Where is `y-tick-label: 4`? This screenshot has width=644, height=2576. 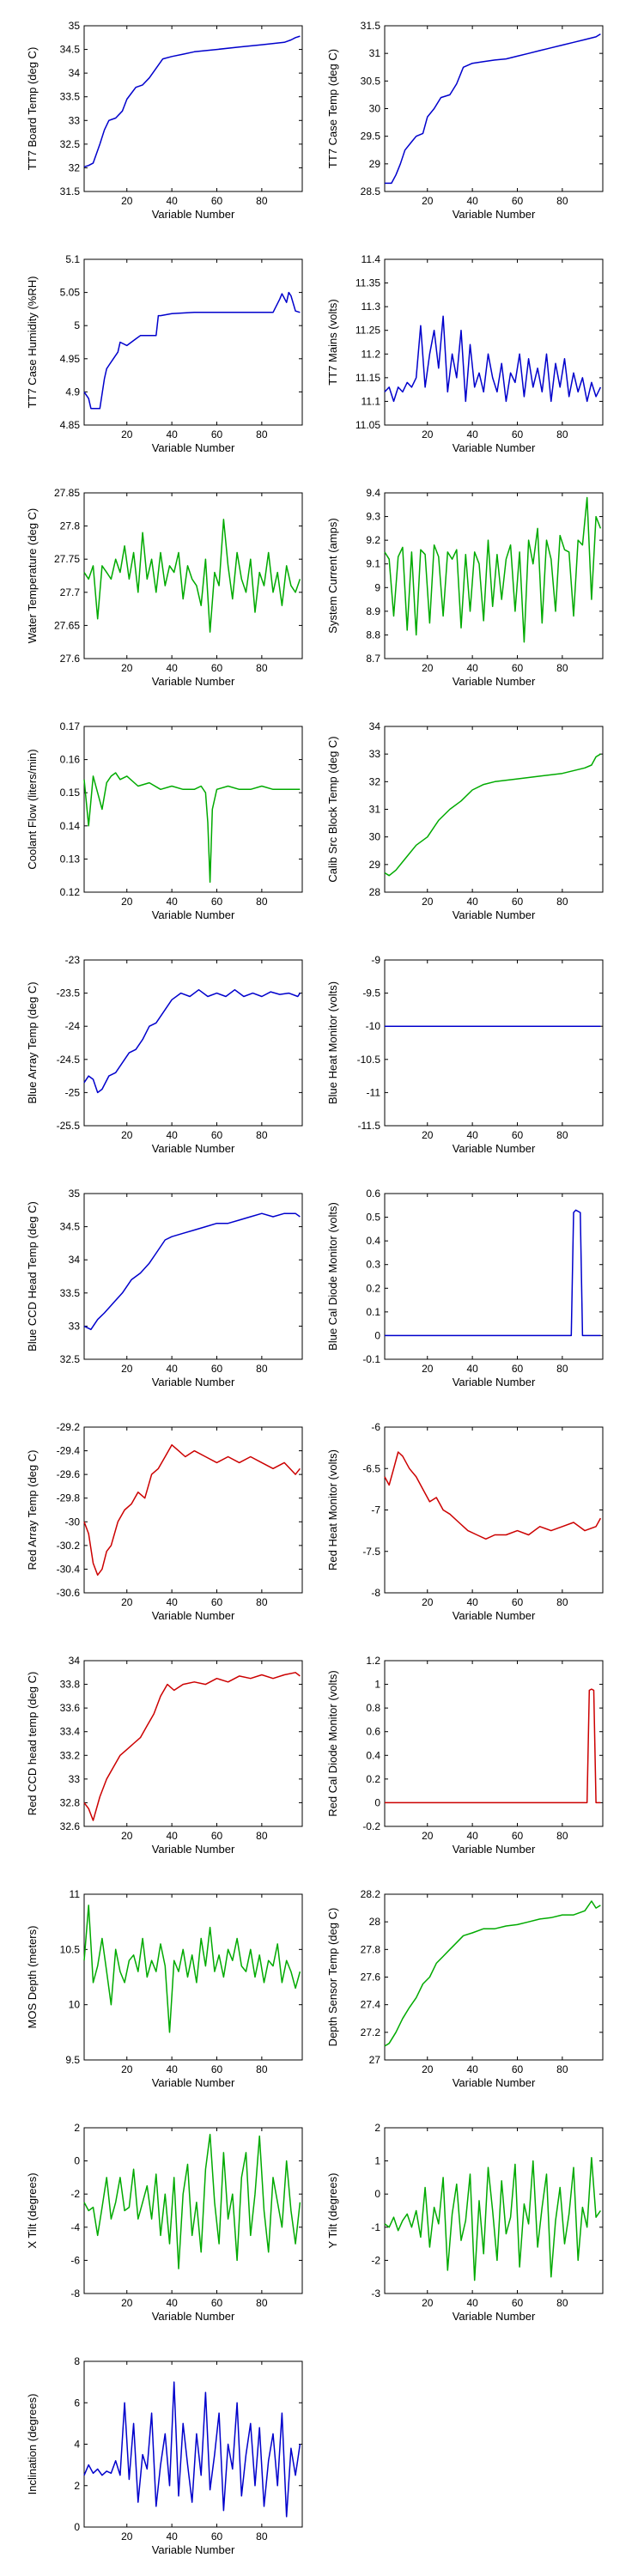 y-tick-label: 4 is located at coordinates (77, 2445).